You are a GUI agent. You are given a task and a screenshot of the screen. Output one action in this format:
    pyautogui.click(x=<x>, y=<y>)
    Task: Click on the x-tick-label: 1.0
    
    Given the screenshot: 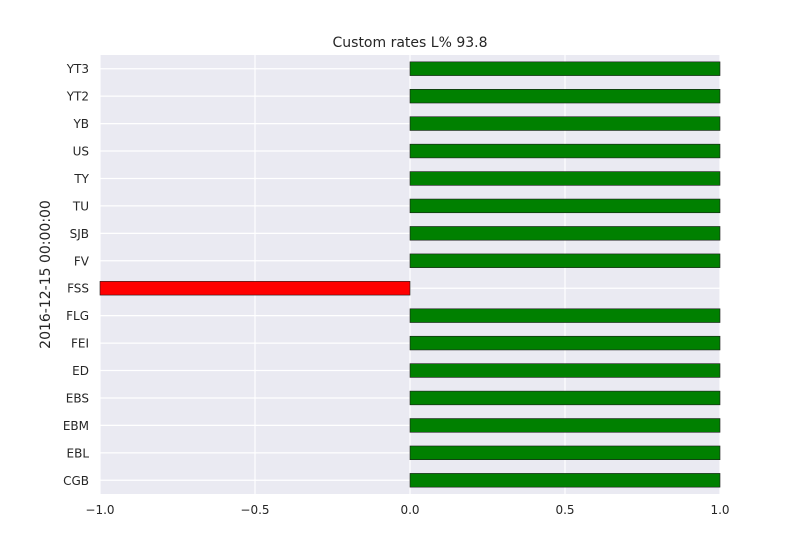 What is the action you would take?
    pyautogui.click(x=719, y=510)
    